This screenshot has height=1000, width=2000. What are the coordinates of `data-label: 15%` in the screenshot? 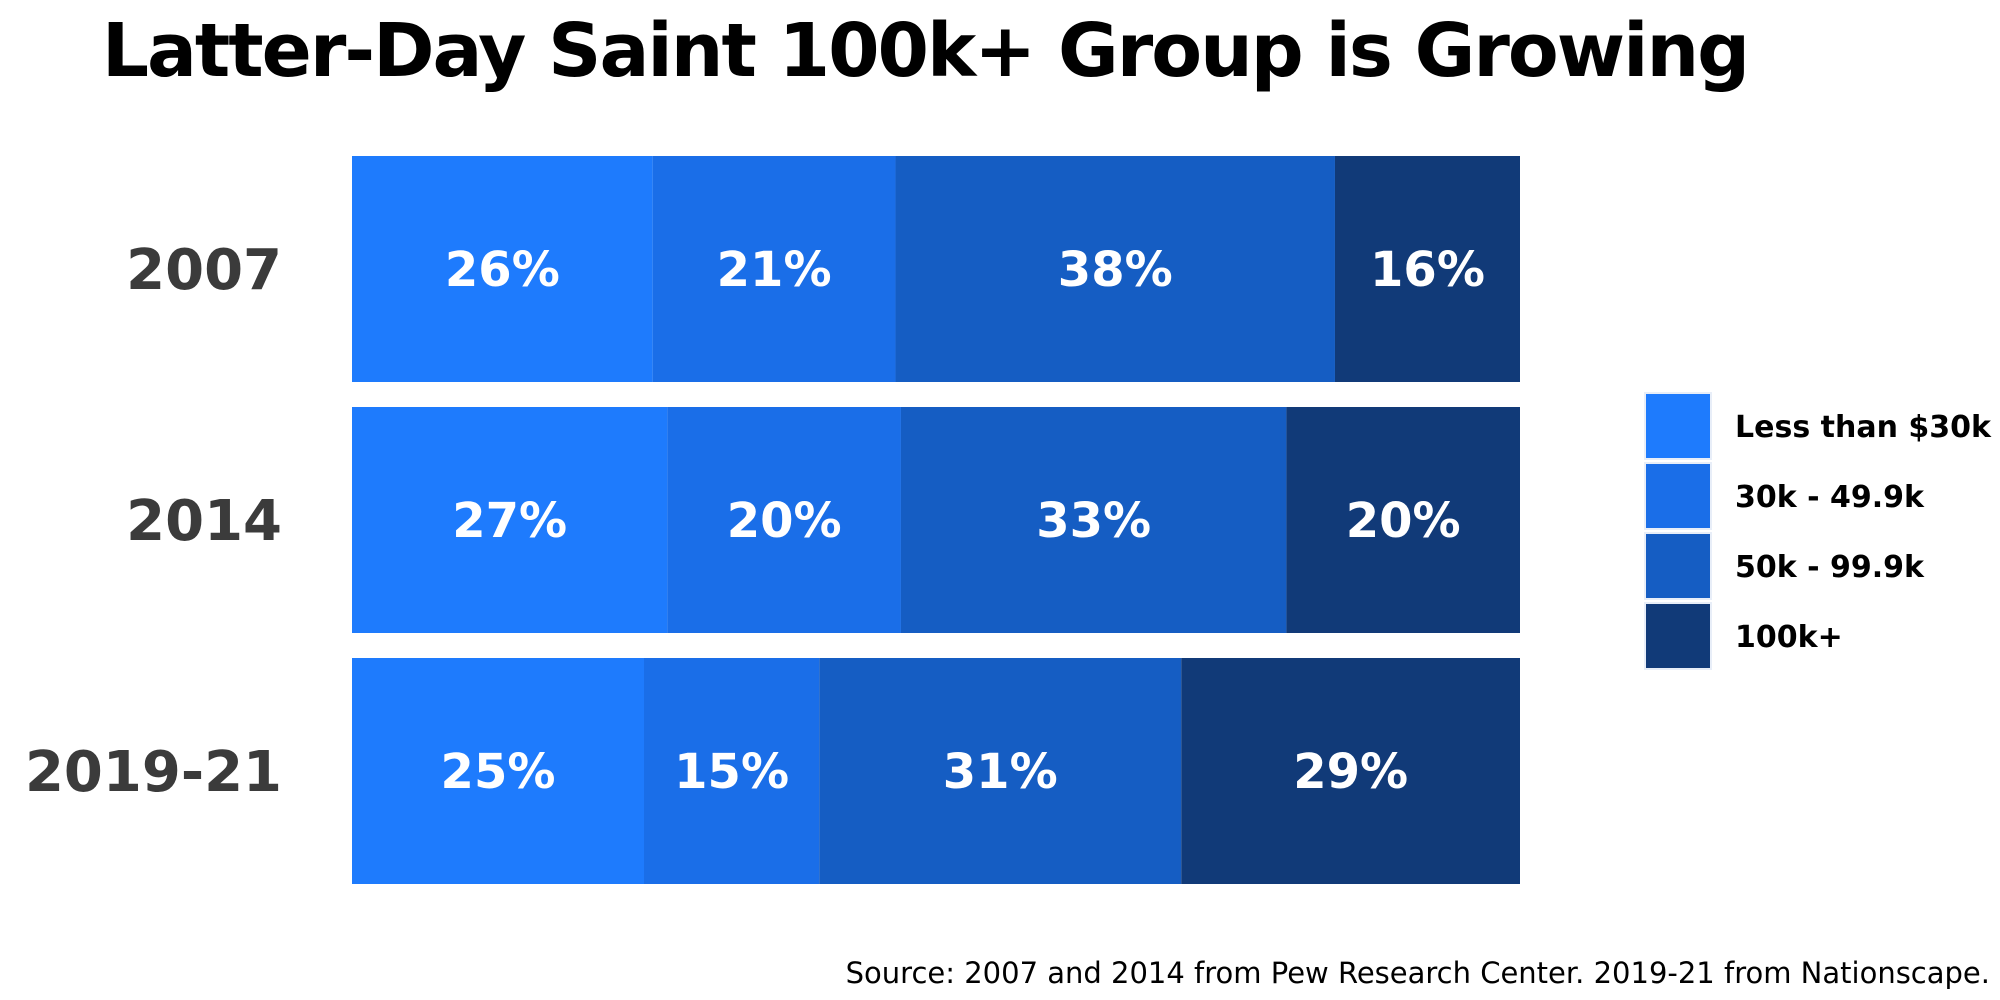 It's located at (731, 772).